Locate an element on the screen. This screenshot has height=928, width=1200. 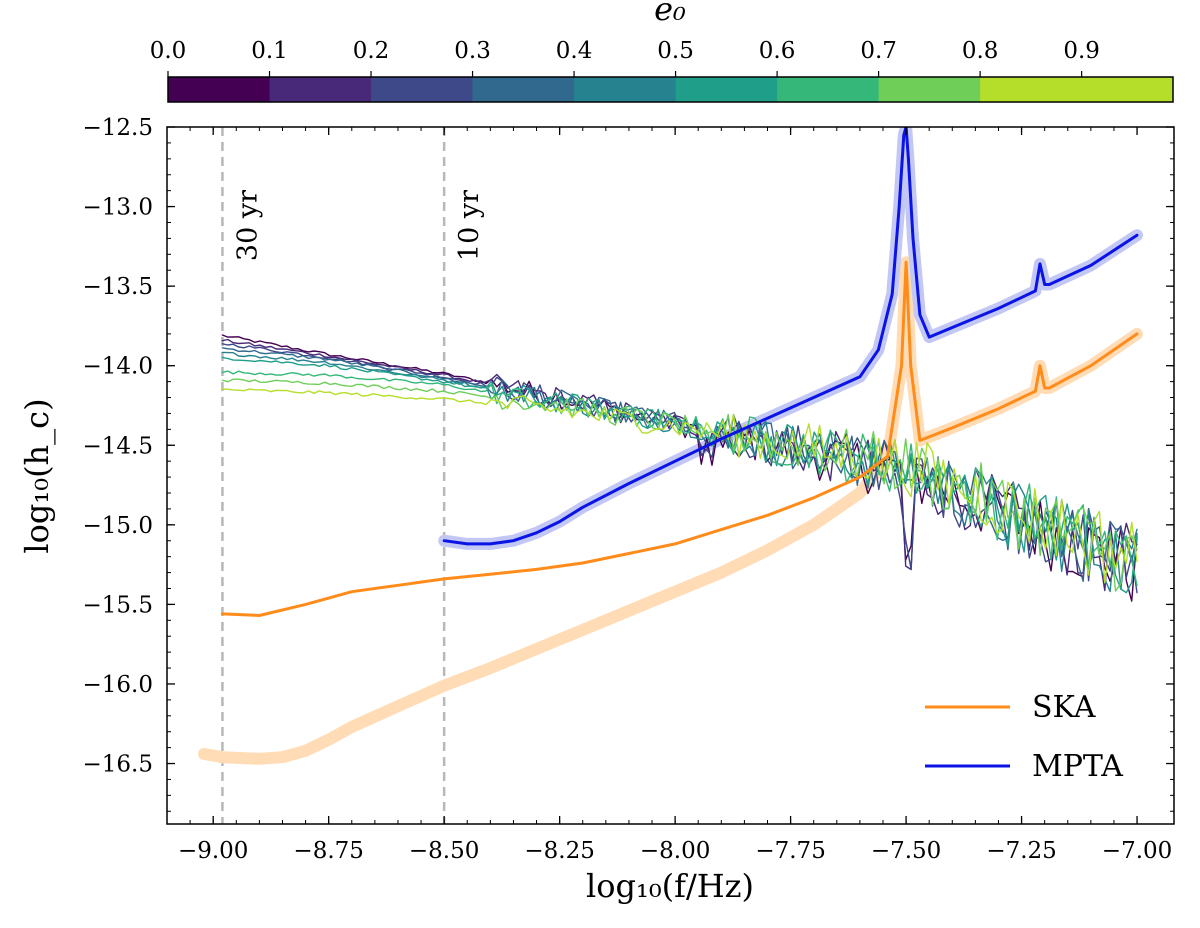
colorbar-tick-label: 0.7 is located at coordinates (878, 51).